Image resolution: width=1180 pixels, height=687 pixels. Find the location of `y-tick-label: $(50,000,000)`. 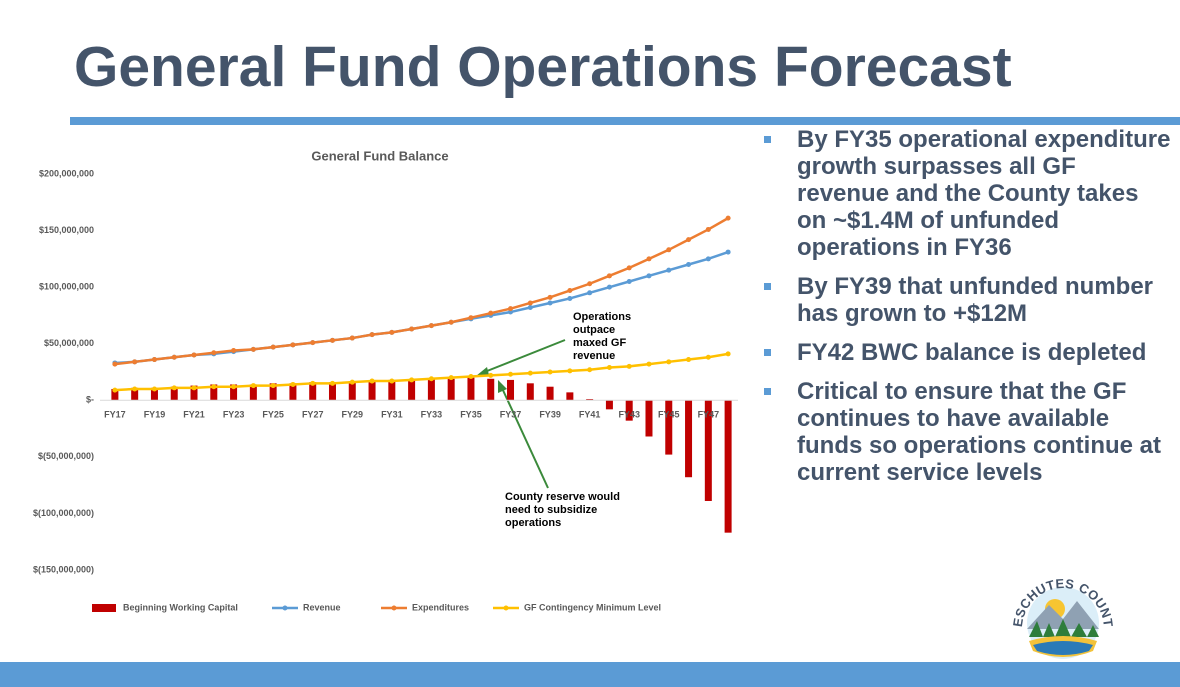

y-tick-label: $(50,000,000) is located at coordinates (66, 456).